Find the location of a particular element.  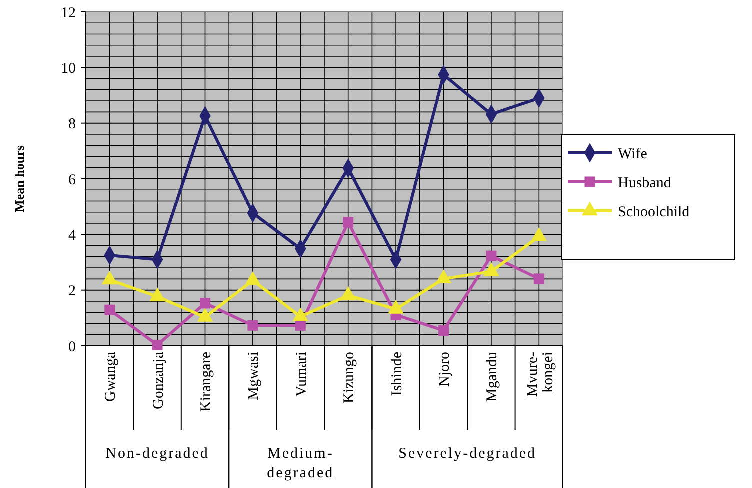

y-tick-label: 12 is located at coordinates (68, 13).